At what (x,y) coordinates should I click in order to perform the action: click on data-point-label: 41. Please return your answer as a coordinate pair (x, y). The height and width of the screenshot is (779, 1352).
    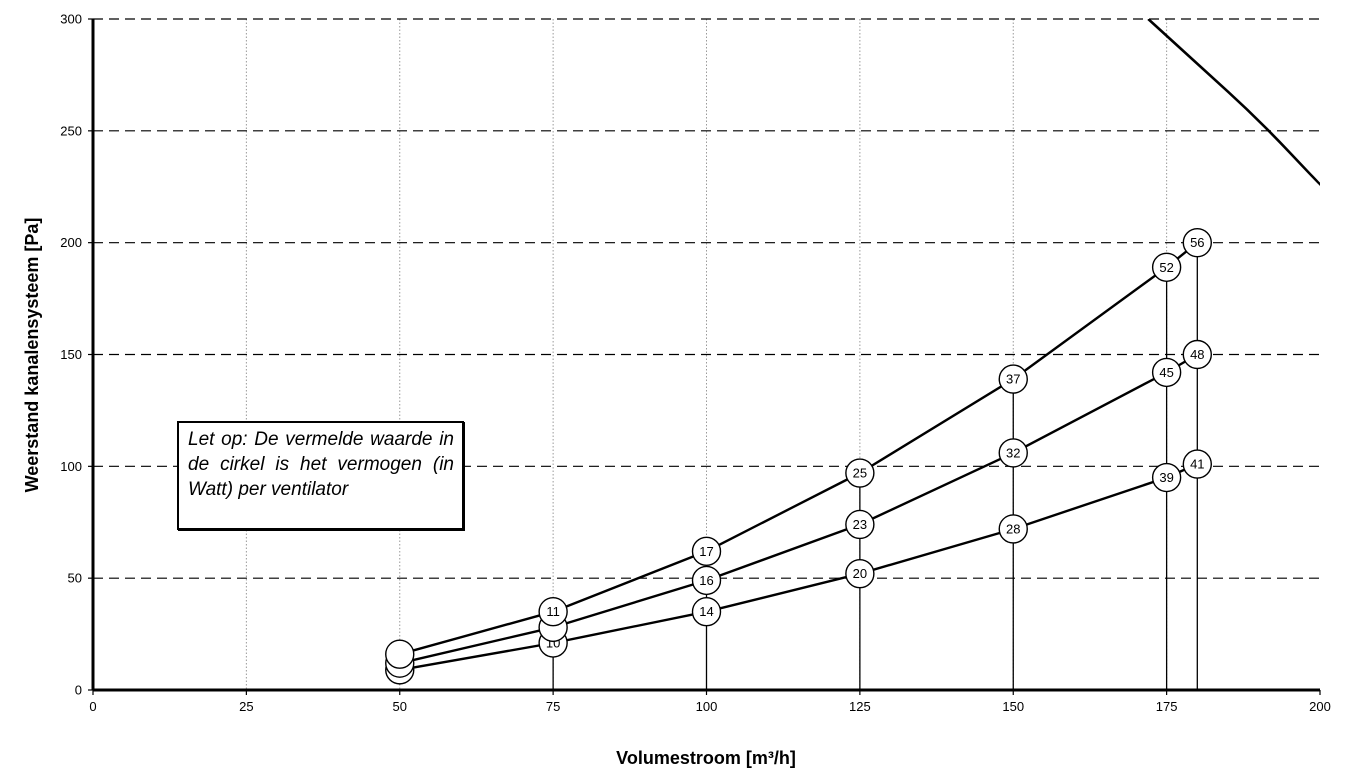
    Looking at the image, I should click on (1197, 464).